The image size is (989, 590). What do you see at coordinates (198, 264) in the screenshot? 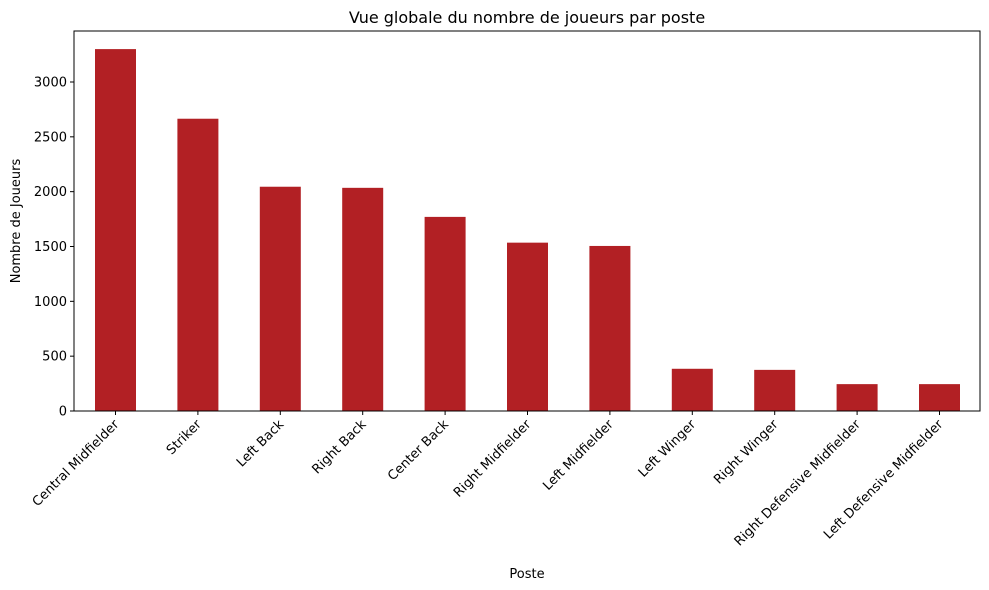
I see `bar-striker` at bounding box center [198, 264].